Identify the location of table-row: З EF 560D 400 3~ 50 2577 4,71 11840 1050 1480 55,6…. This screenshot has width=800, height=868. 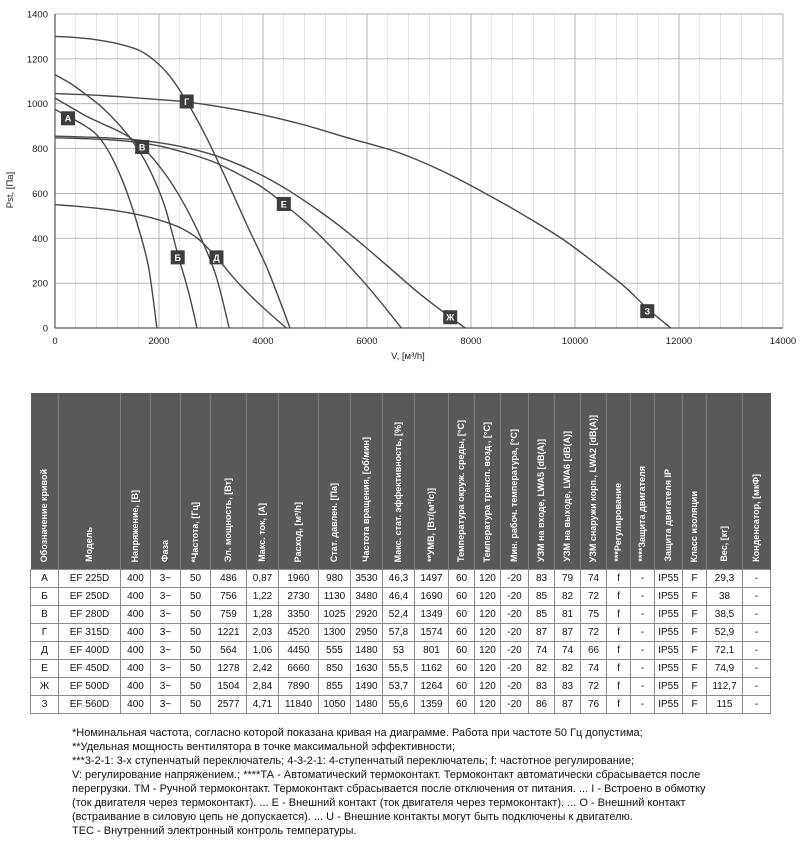
(400, 704).